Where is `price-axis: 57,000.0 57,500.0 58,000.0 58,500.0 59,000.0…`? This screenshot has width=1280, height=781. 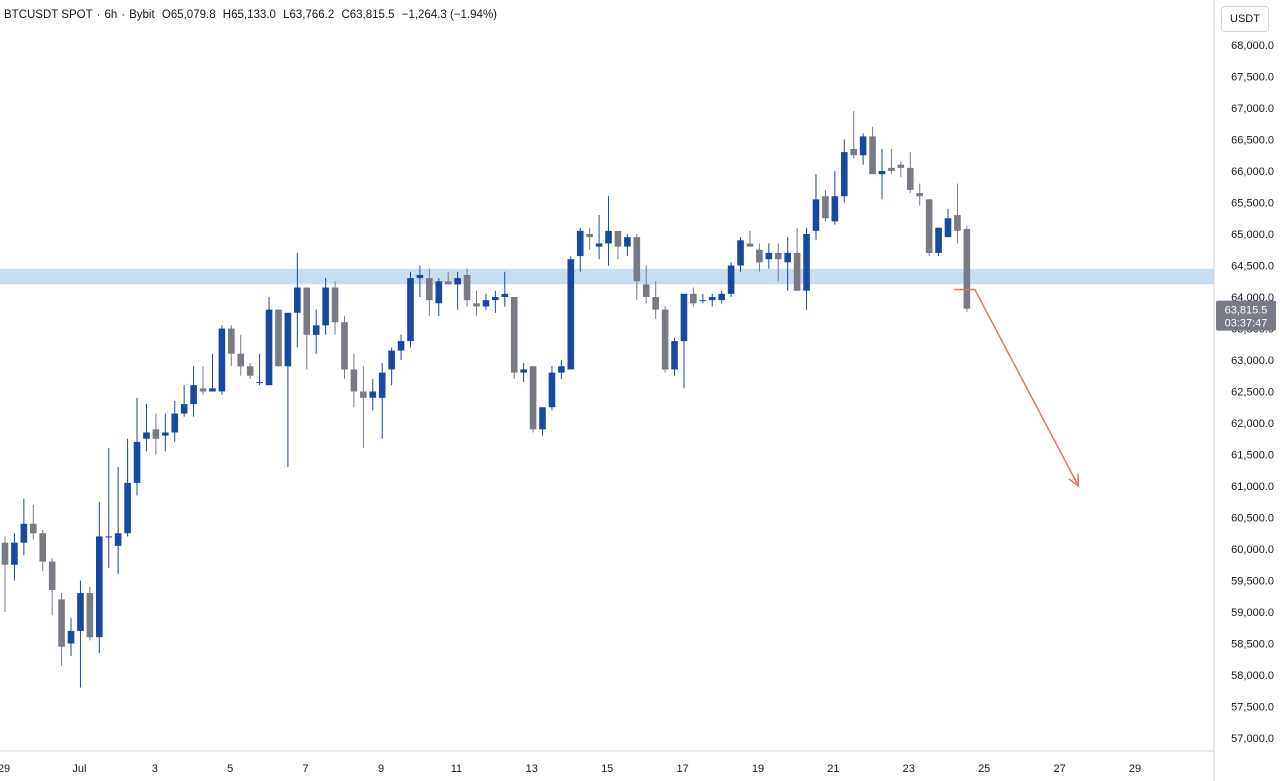
price-axis: 57,000.0 57,500.0 58,000.0 58,500.0 59,000.0… is located at coordinates (1252, 392).